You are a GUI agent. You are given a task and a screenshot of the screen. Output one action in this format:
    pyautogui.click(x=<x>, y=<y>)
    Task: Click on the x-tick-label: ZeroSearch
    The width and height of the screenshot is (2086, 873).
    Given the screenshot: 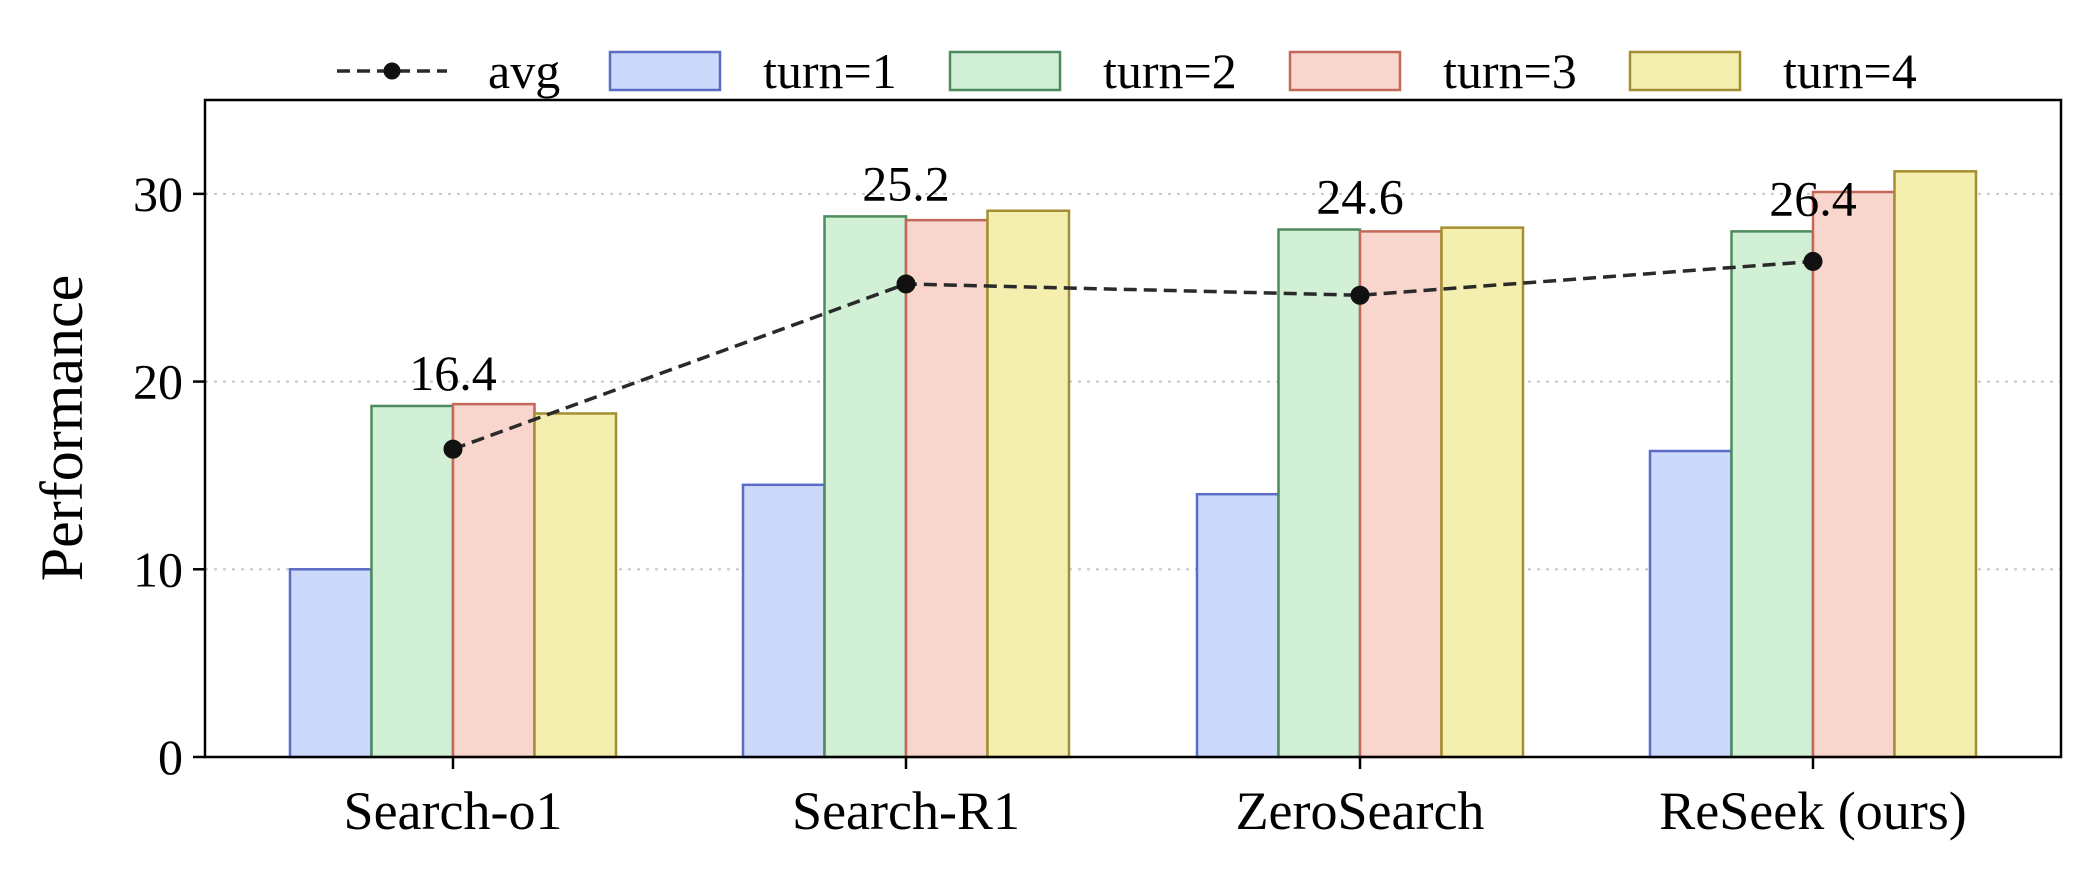 What is the action you would take?
    pyautogui.click(x=1360, y=811)
    